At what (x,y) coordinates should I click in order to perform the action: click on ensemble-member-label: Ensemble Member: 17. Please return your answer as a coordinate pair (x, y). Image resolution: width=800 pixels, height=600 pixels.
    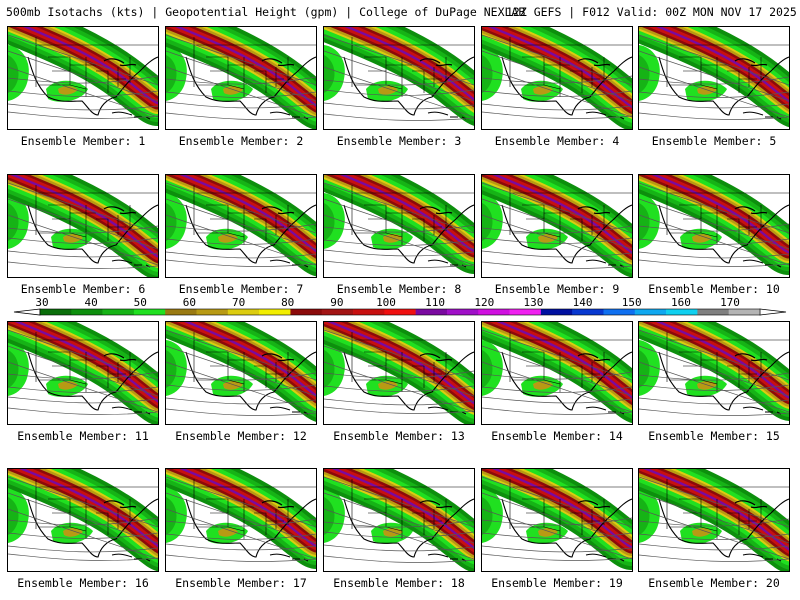
    Looking at the image, I should click on (241, 583).